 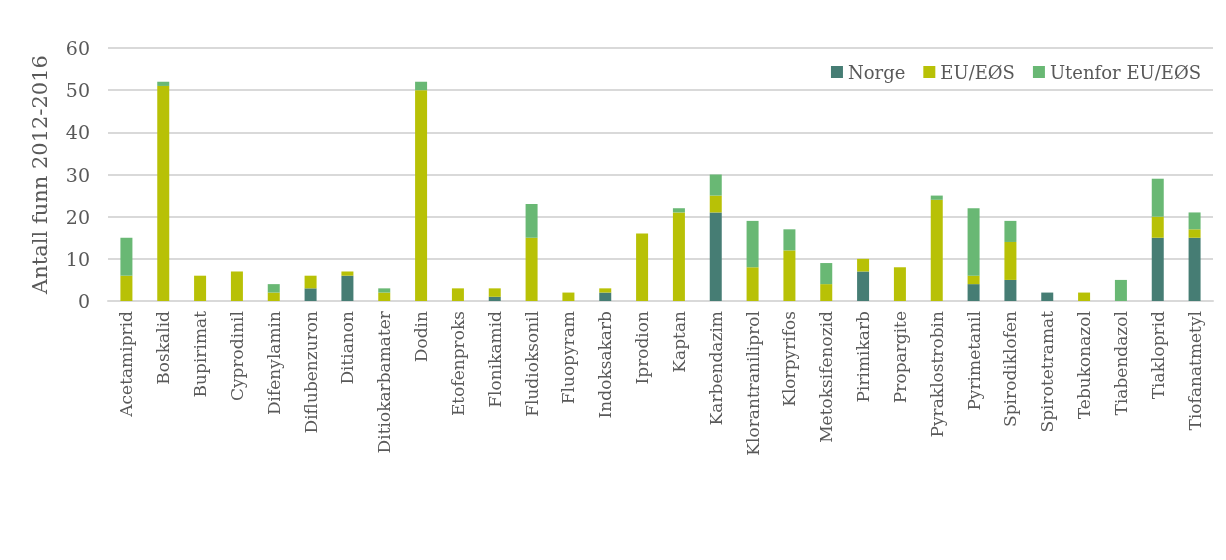 I want to click on y-tick-label: 10, so click(x=77, y=258).